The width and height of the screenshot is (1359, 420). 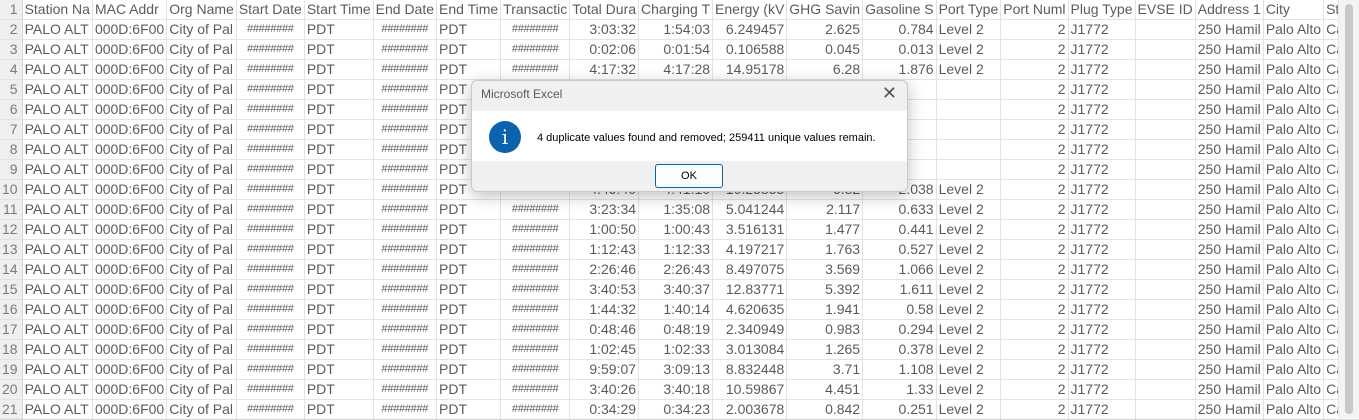 What do you see at coordinates (604, 349) in the screenshot?
I see `table-cell: 1:02:45` at bounding box center [604, 349].